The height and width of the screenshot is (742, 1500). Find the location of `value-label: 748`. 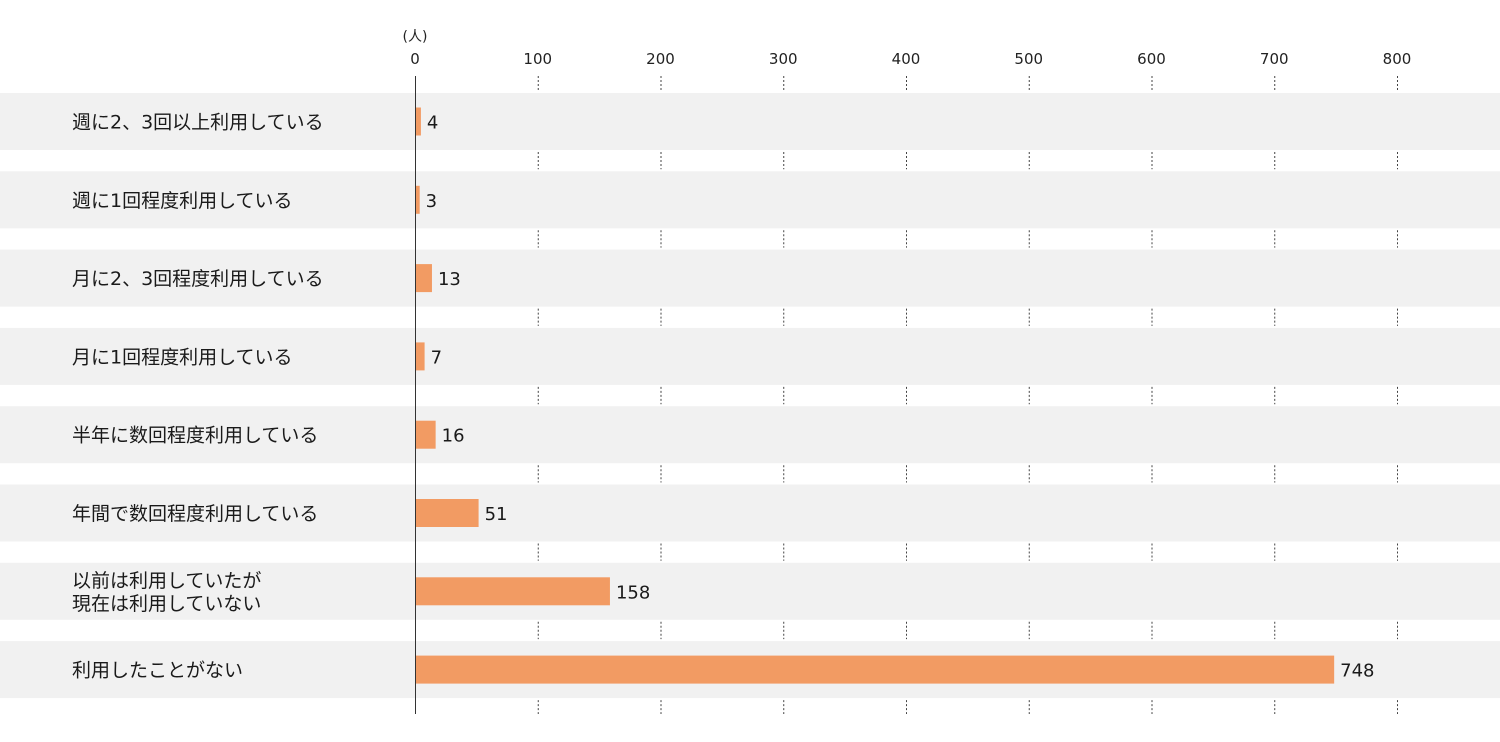

value-label: 748 is located at coordinates (1357, 671).